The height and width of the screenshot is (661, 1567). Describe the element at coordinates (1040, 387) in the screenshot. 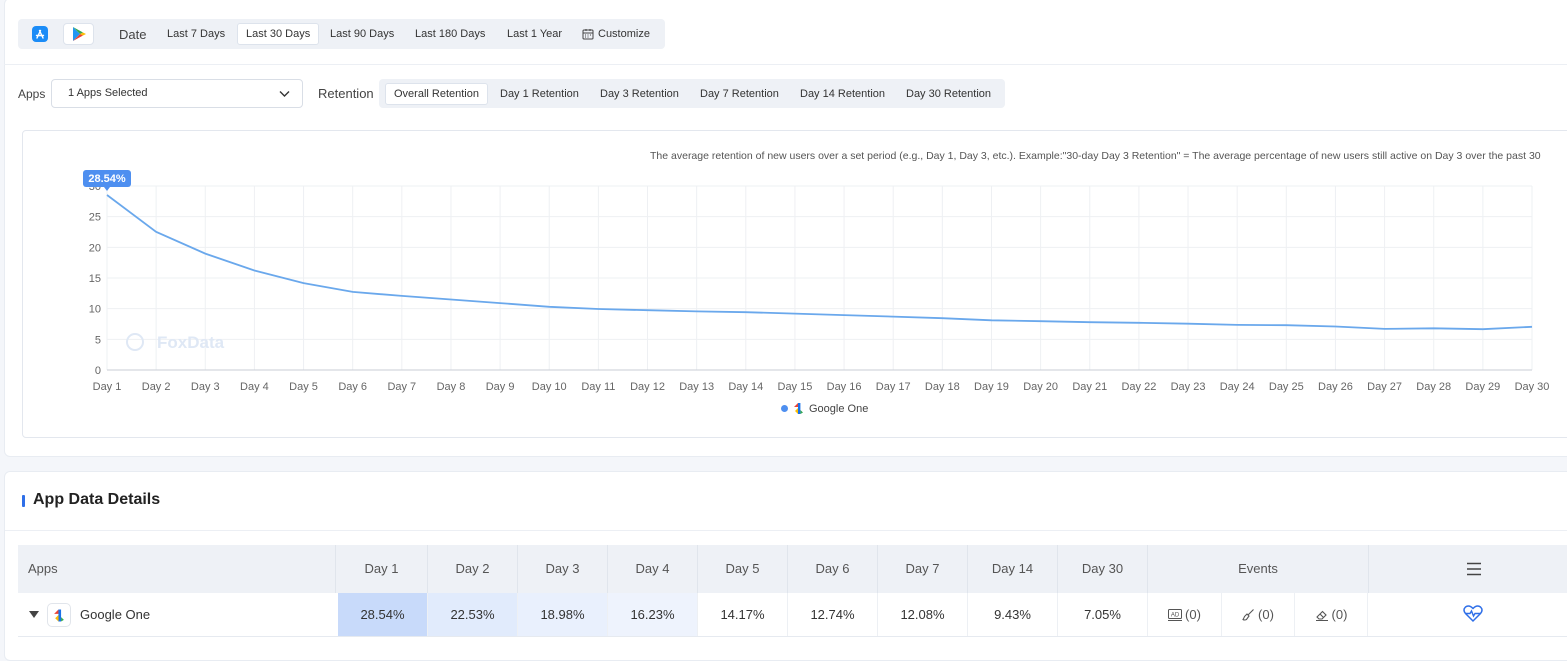

I see `x-tick-label: Day 20` at that location.